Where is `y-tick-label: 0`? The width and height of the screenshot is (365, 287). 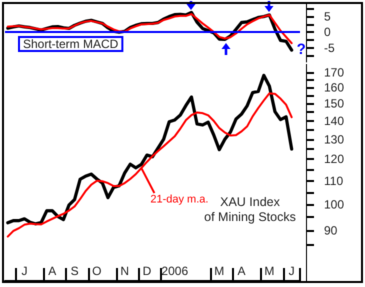
y-tick-label: 0 is located at coordinates (327, 32).